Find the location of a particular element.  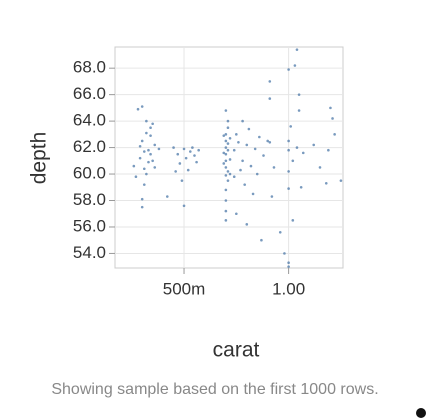

y-tick-label: 62.0 is located at coordinates (89, 146).